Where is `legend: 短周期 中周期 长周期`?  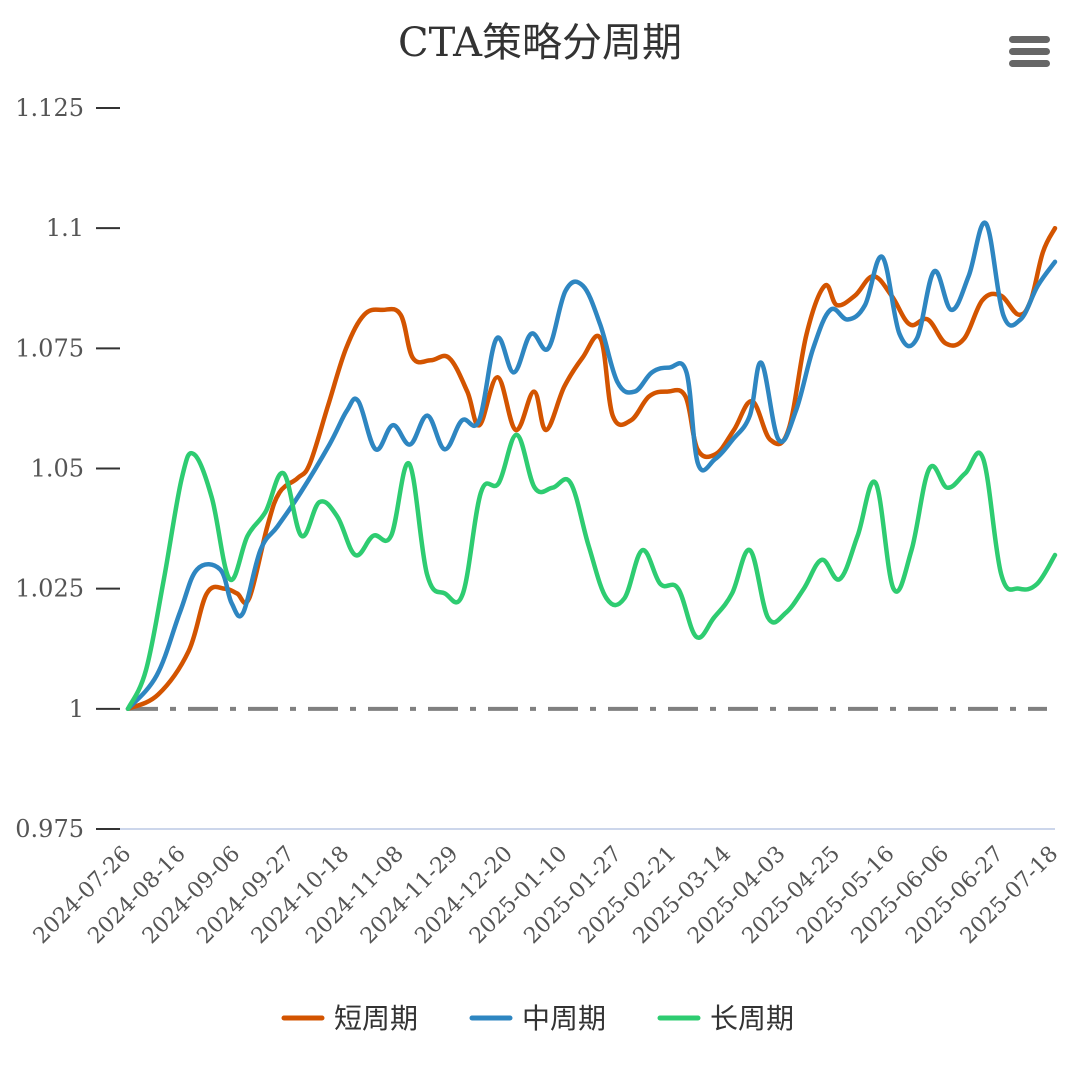 legend: 短周期 中周期 长周期 is located at coordinates (537, 1018).